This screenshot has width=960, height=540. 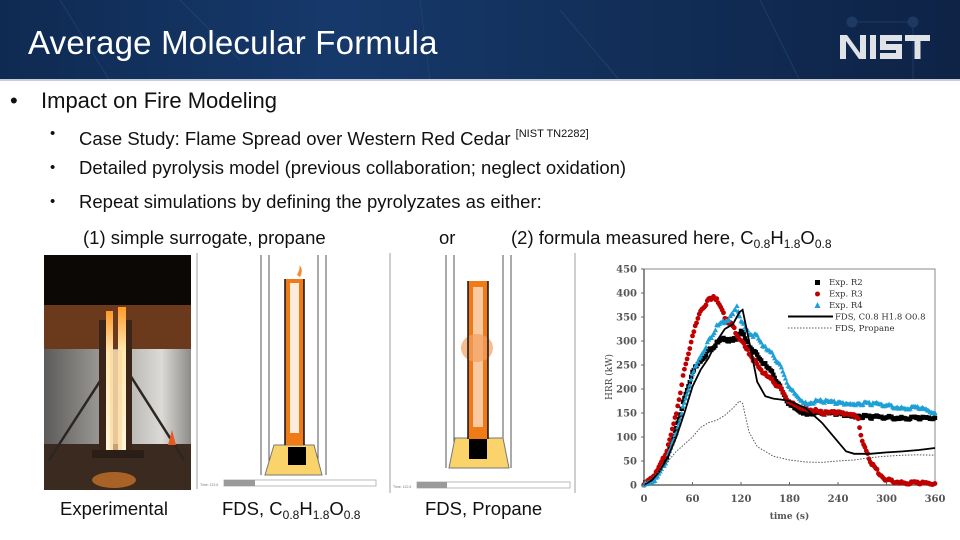 I want to click on caption-experimental: Experimental, so click(x=114, y=508).